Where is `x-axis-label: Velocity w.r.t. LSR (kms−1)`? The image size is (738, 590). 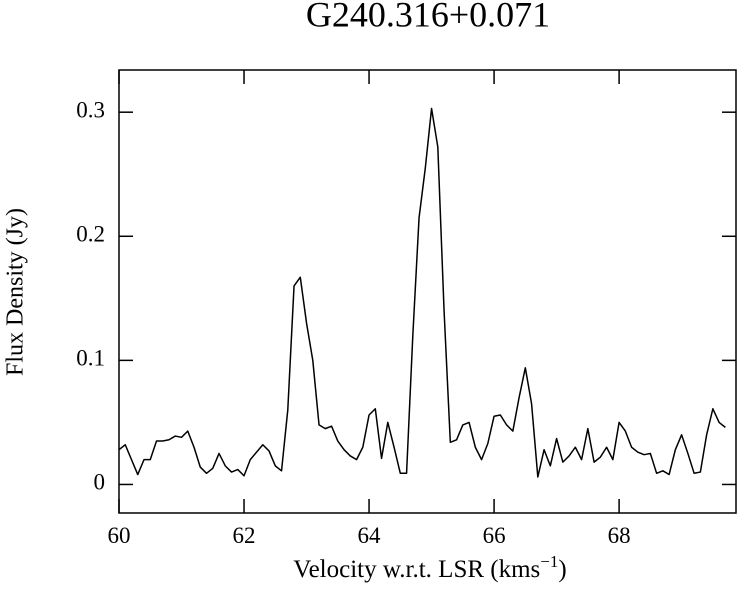
x-axis-label: Velocity w.r.t. LSR (kms−1) is located at coordinates (429, 567).